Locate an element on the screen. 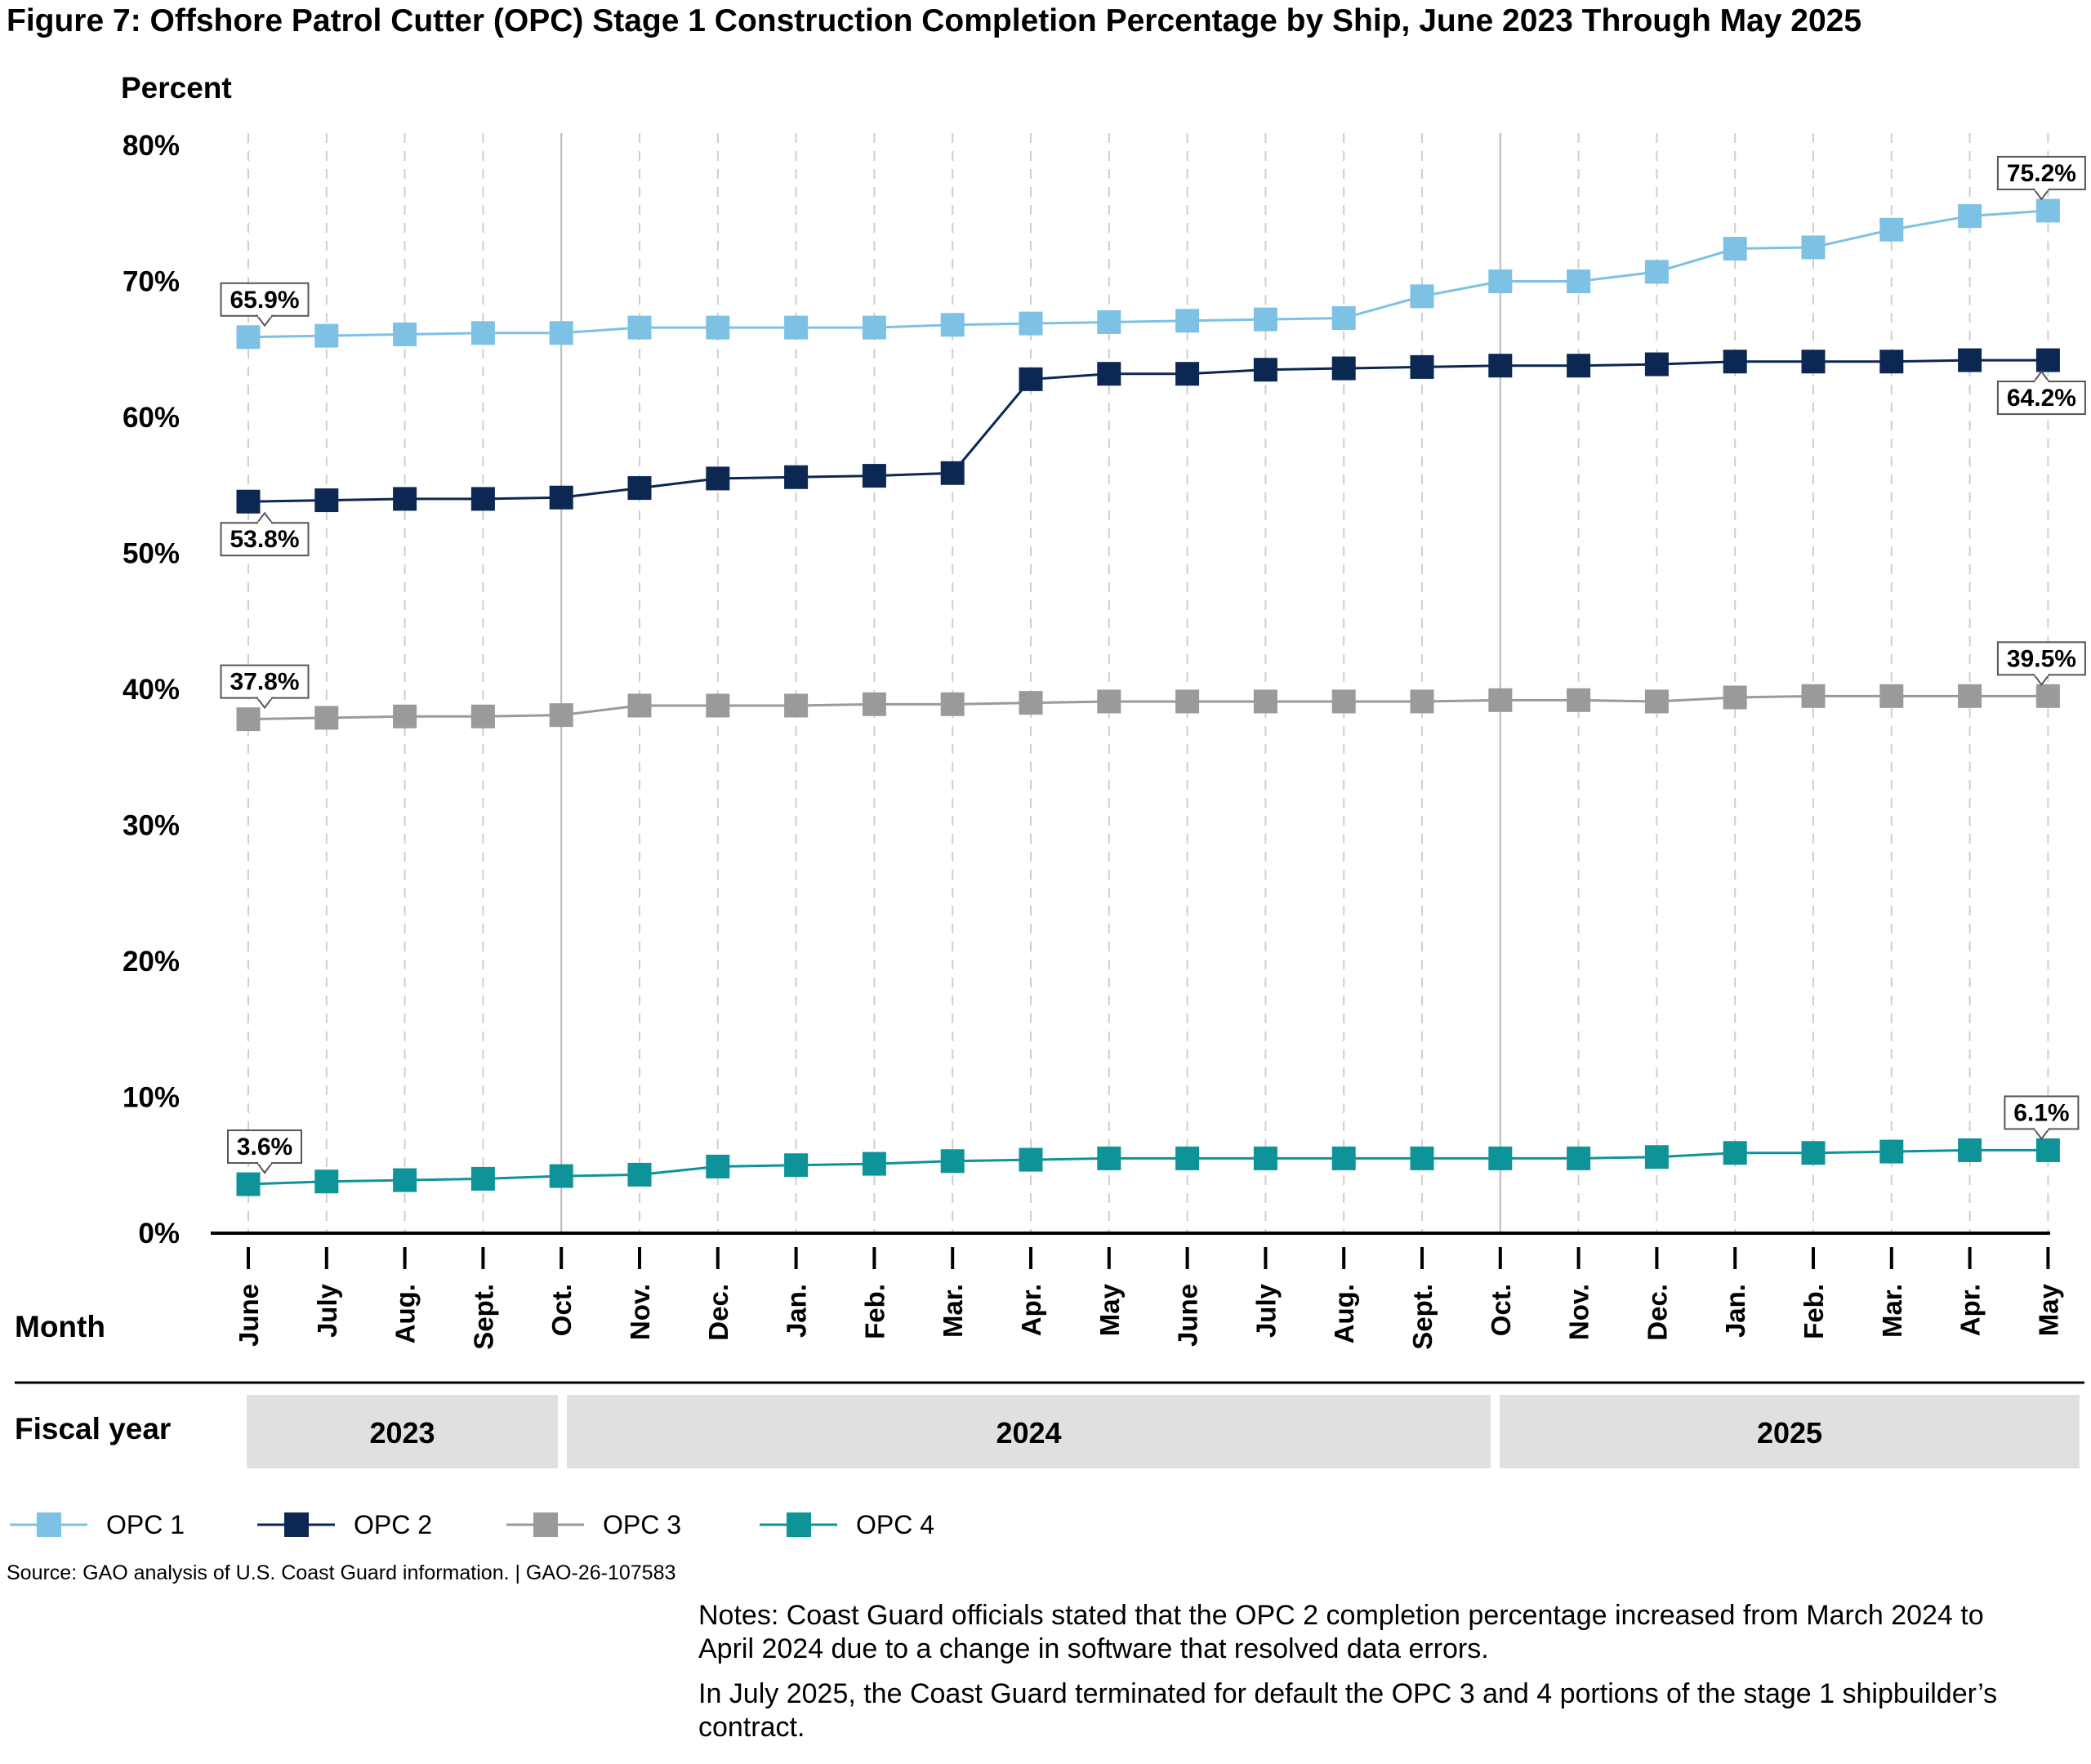 Image resolution: width=2091 pixels, height=1764 pixels. x-tick-label: Oct. is located at coordinates (1501, 1310).